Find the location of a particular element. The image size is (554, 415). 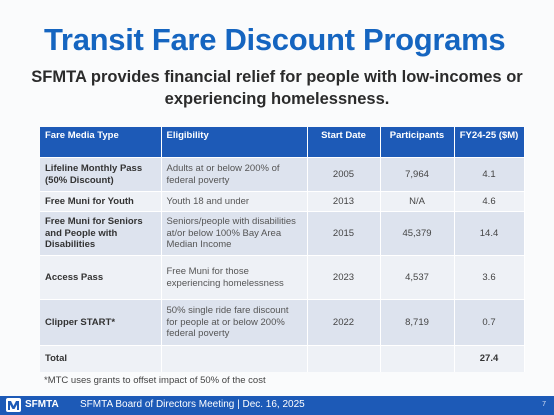

row-participants: 4,537 is located at coordinates (417, 277).